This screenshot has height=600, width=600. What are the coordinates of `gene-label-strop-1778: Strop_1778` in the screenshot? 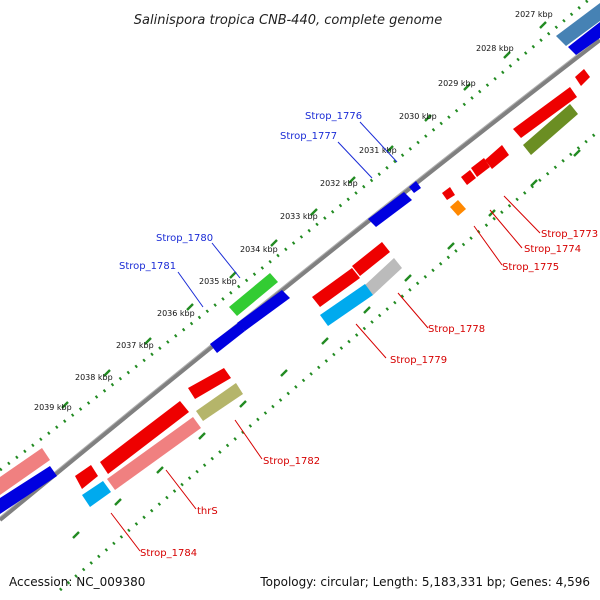 It's located at (456, 329).